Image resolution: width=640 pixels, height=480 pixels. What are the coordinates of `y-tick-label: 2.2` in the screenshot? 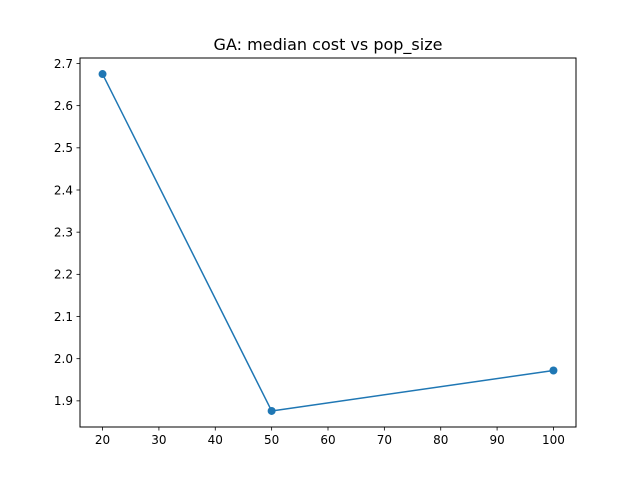 It's located at (63, 275).